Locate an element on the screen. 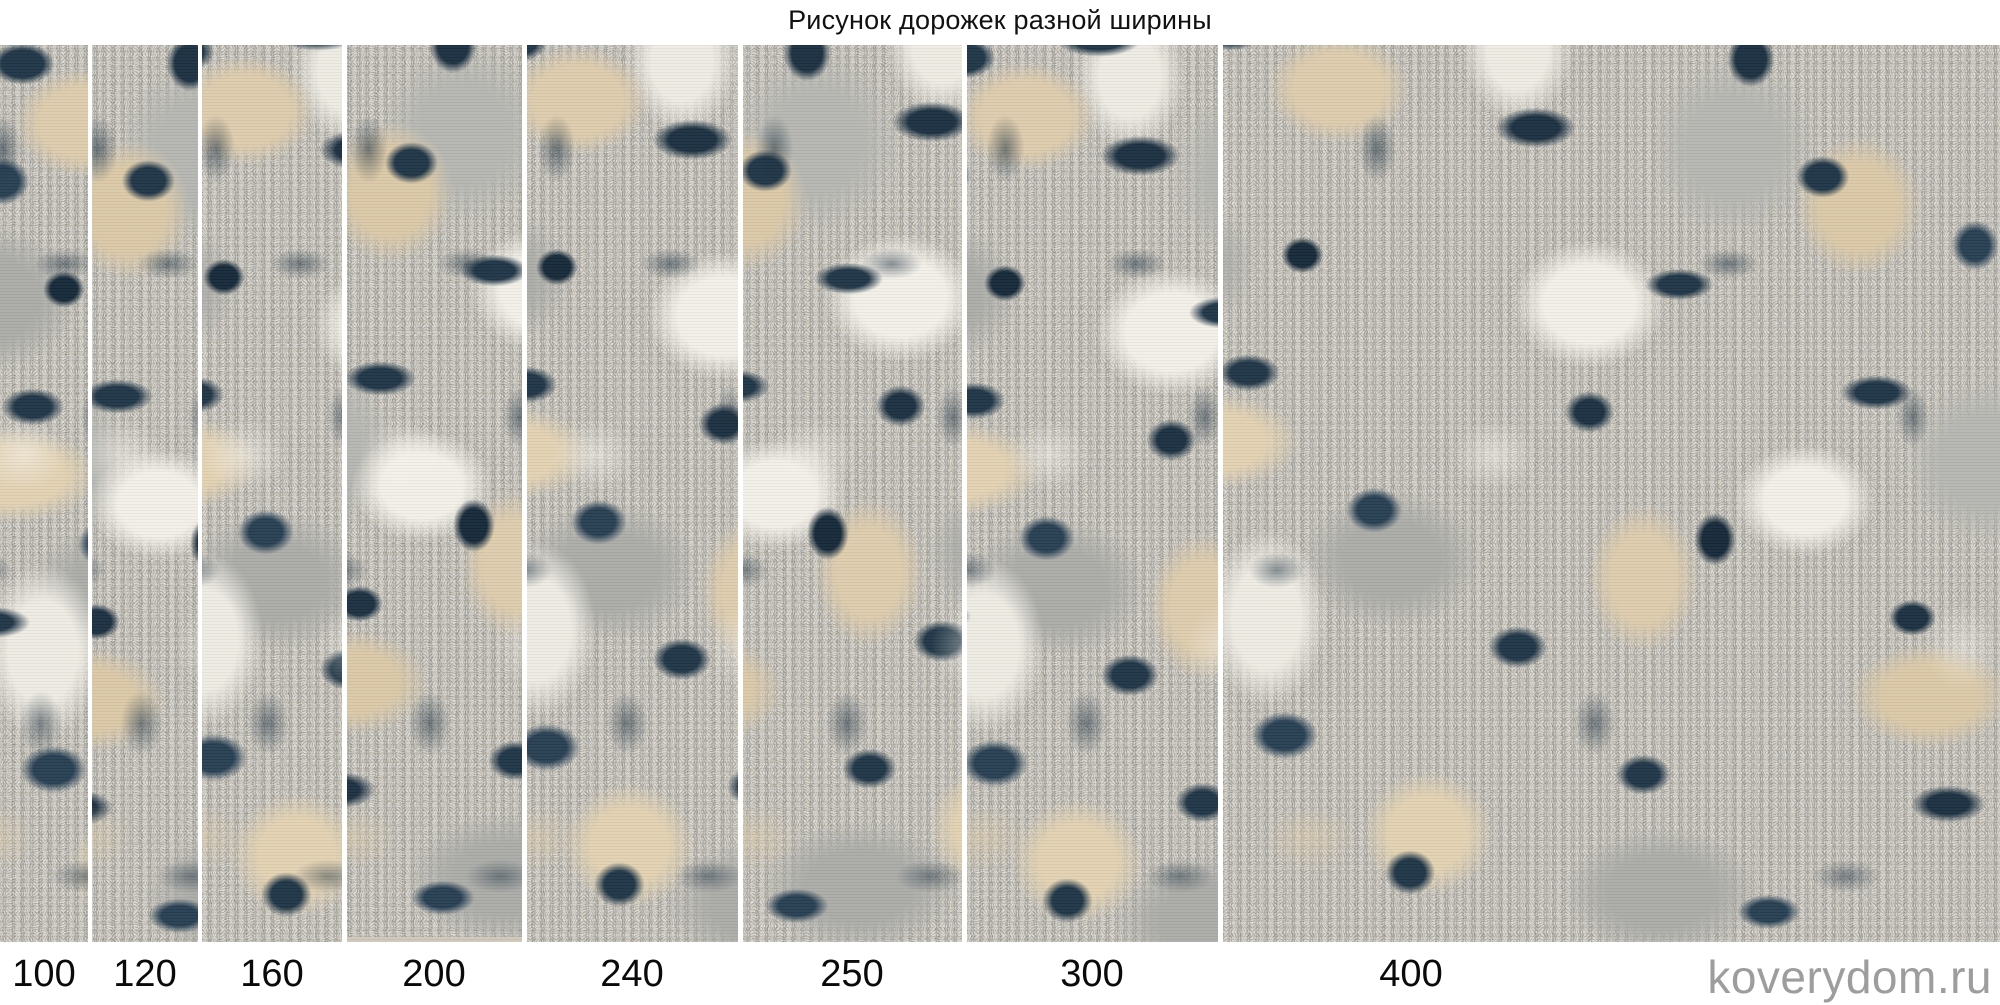  size-label-100: 100 is located at coordinates (44, 974).